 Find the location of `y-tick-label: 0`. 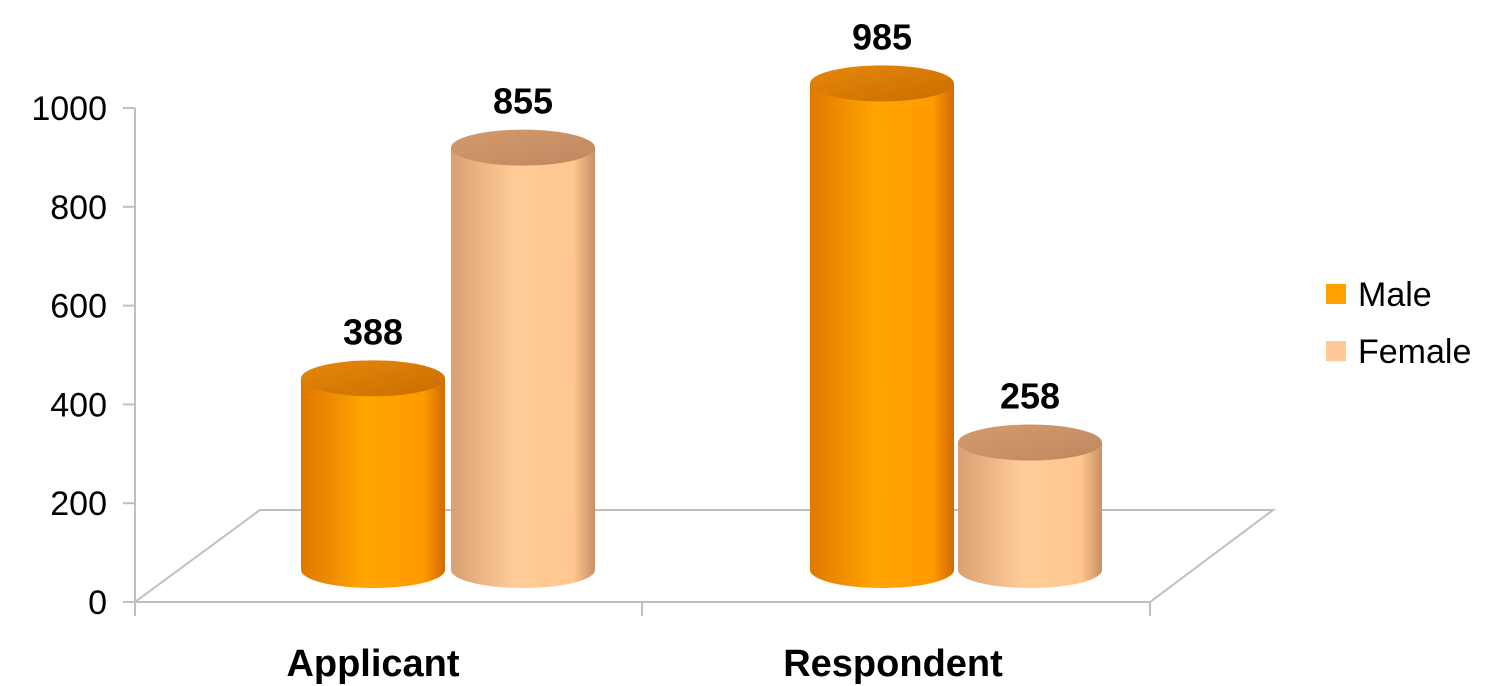

y-tick-label: 0 is located at coordinates (97, 603).